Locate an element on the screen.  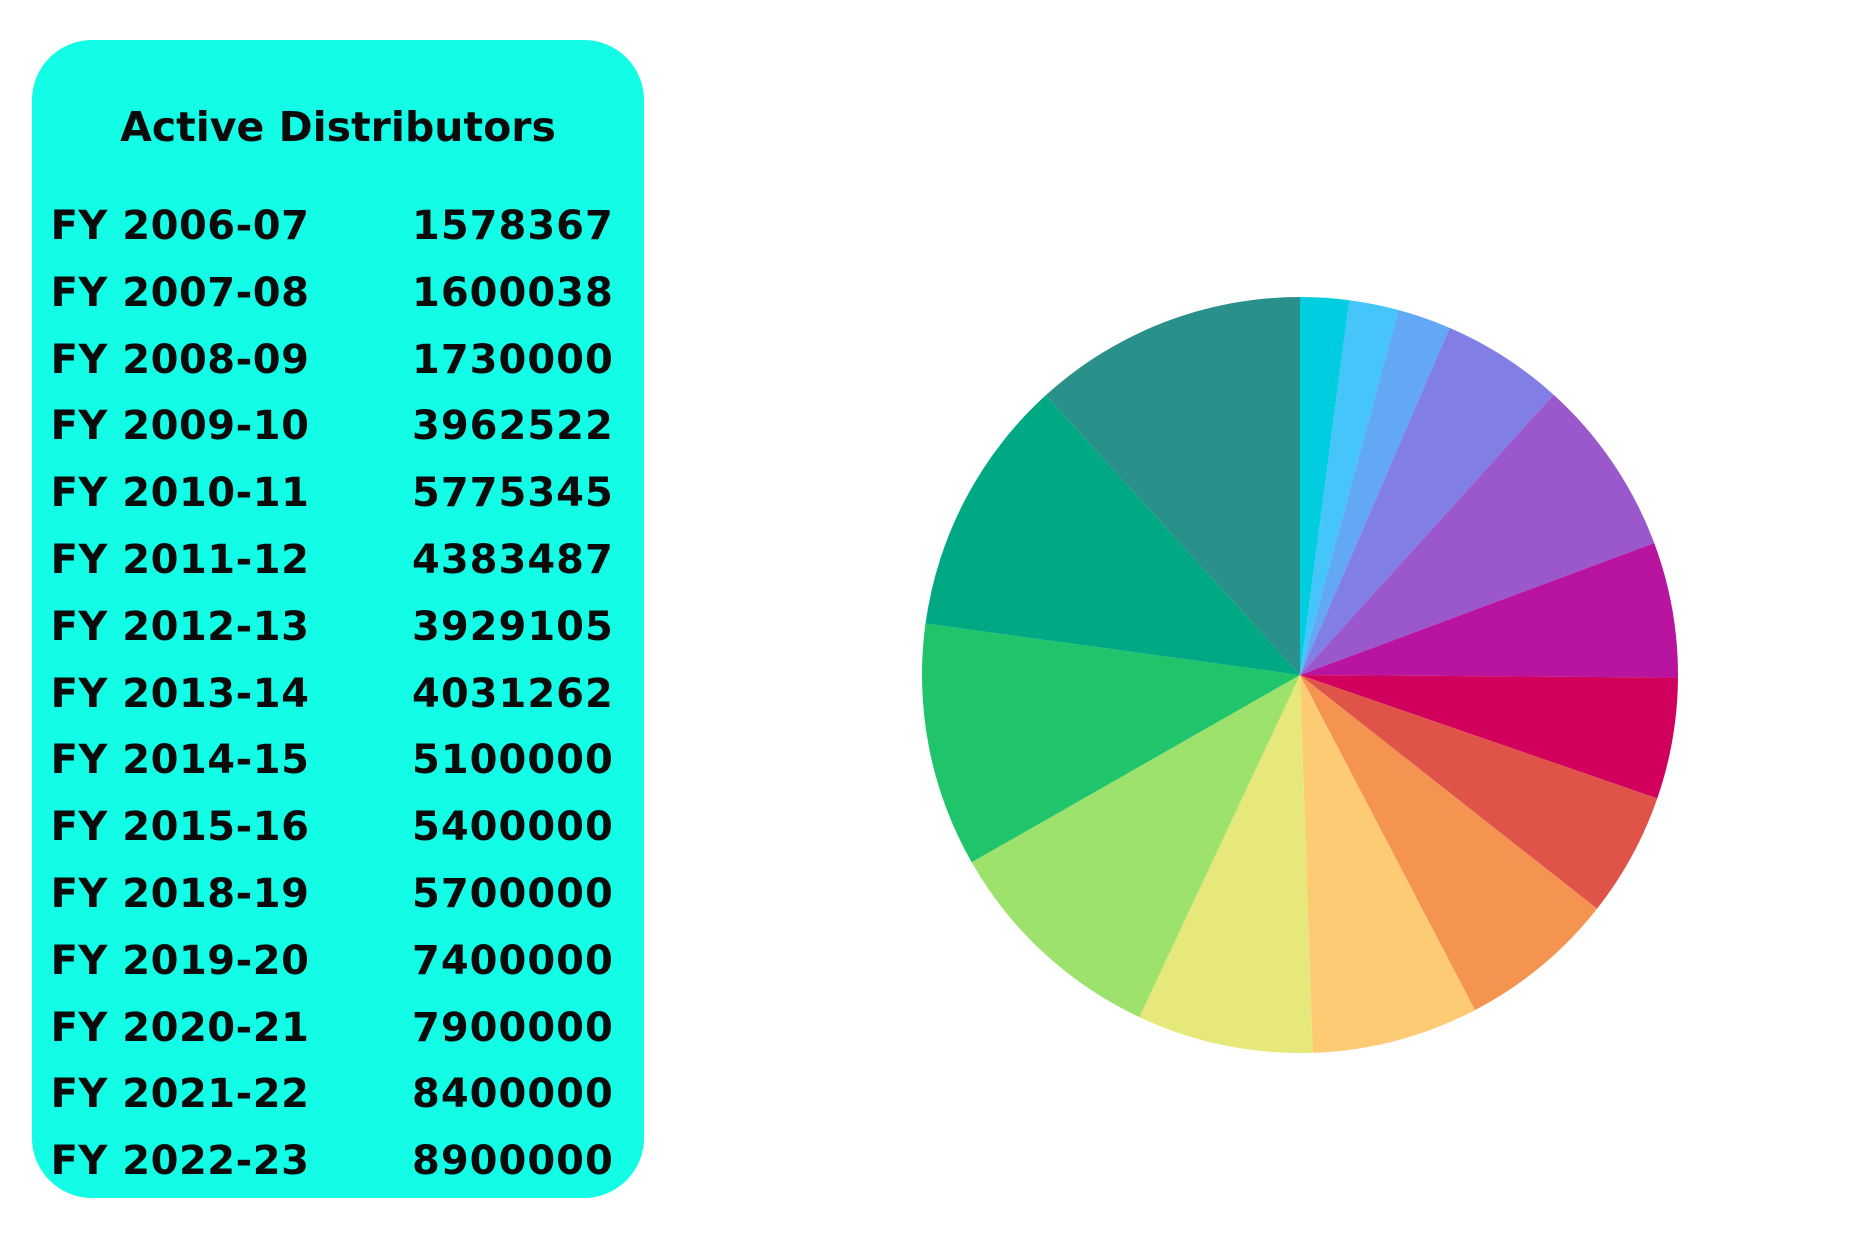
row-value: 5700000 is located at coordinates (513, 893).